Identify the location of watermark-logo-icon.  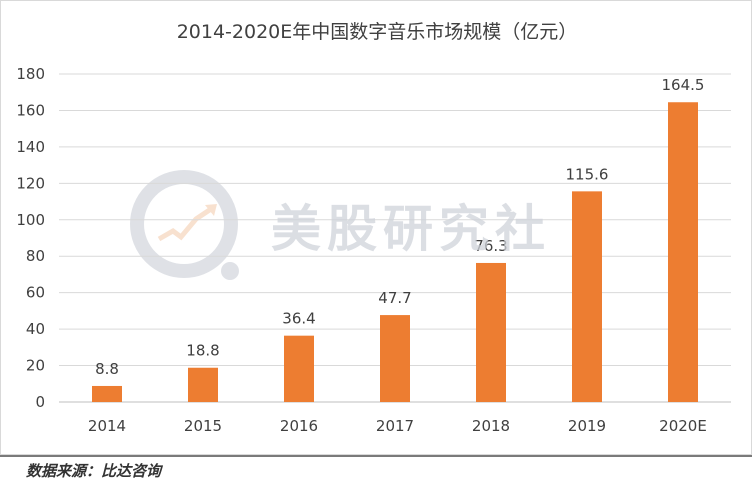
(184, 225).